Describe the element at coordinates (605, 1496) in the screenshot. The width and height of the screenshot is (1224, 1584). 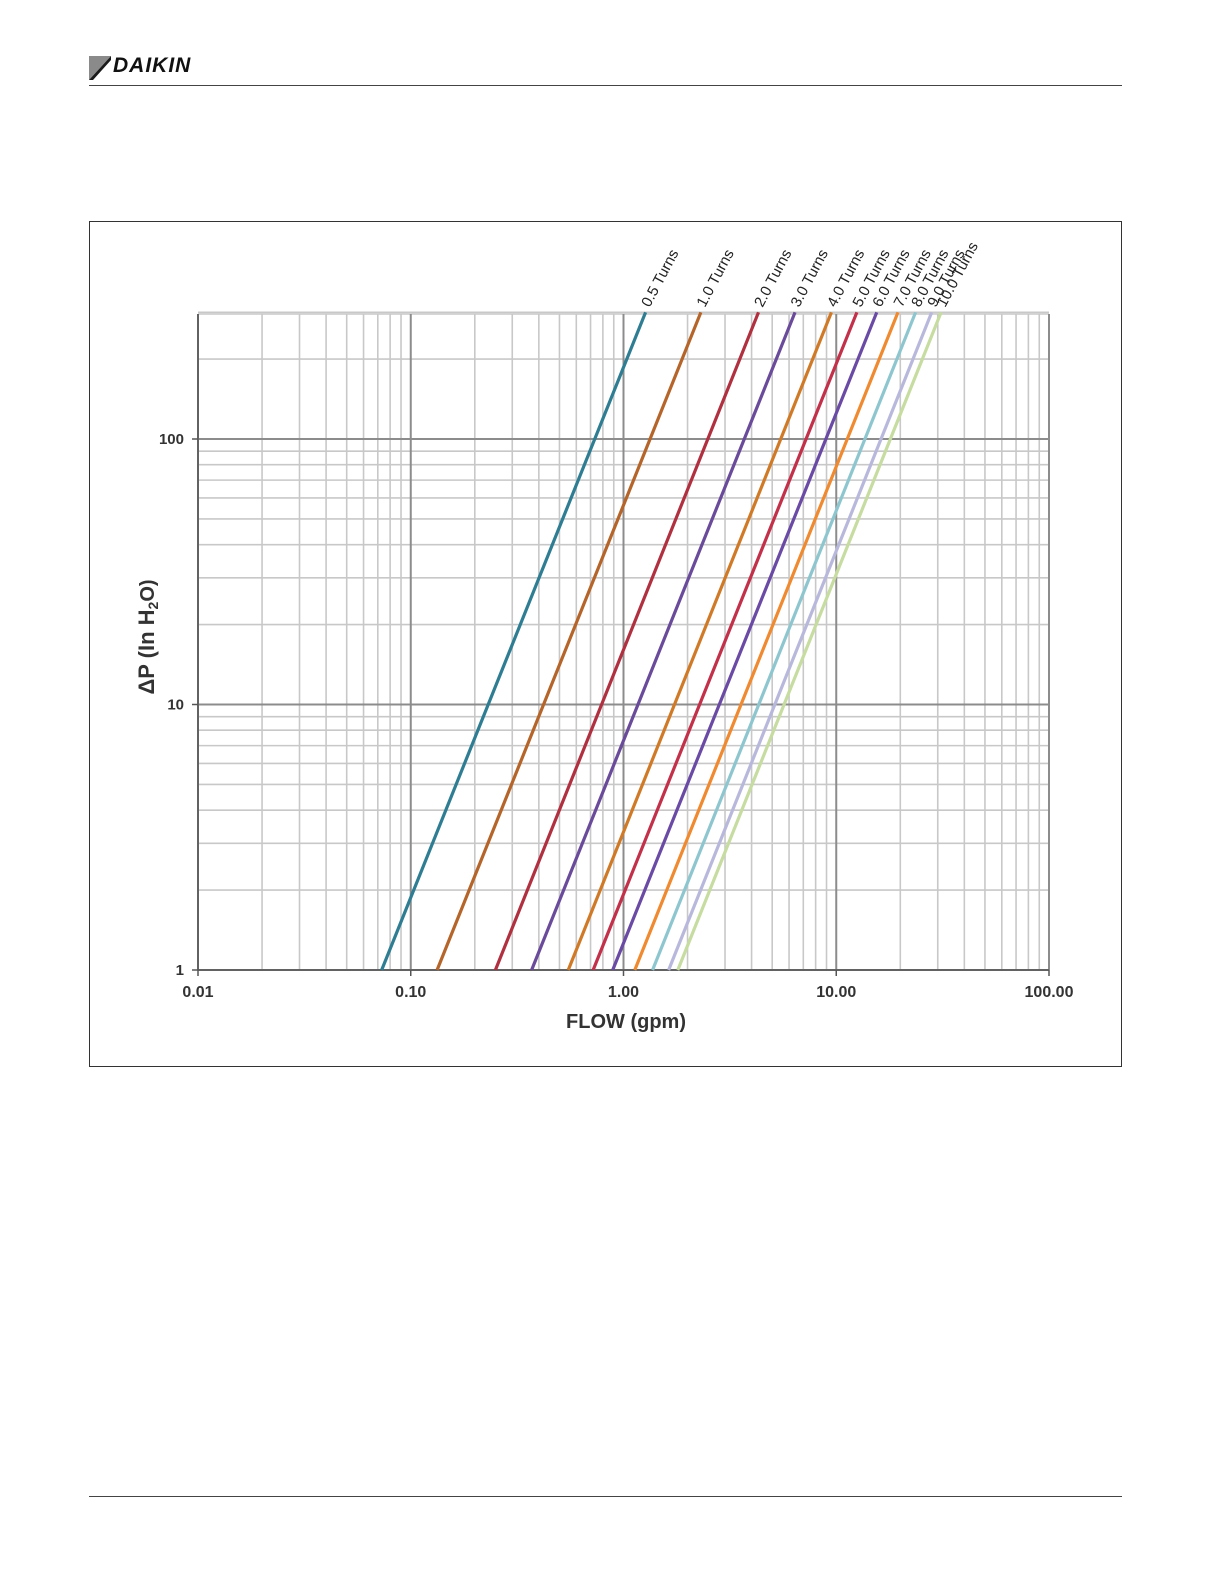
I see `footer-divider` at that location.